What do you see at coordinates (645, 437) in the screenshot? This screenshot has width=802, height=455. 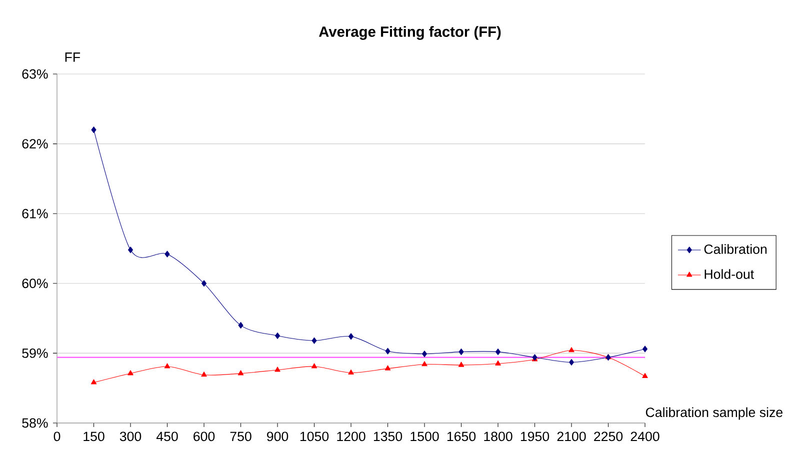 I see `x-tick-label: 2400` at bounding box center [645, 437].